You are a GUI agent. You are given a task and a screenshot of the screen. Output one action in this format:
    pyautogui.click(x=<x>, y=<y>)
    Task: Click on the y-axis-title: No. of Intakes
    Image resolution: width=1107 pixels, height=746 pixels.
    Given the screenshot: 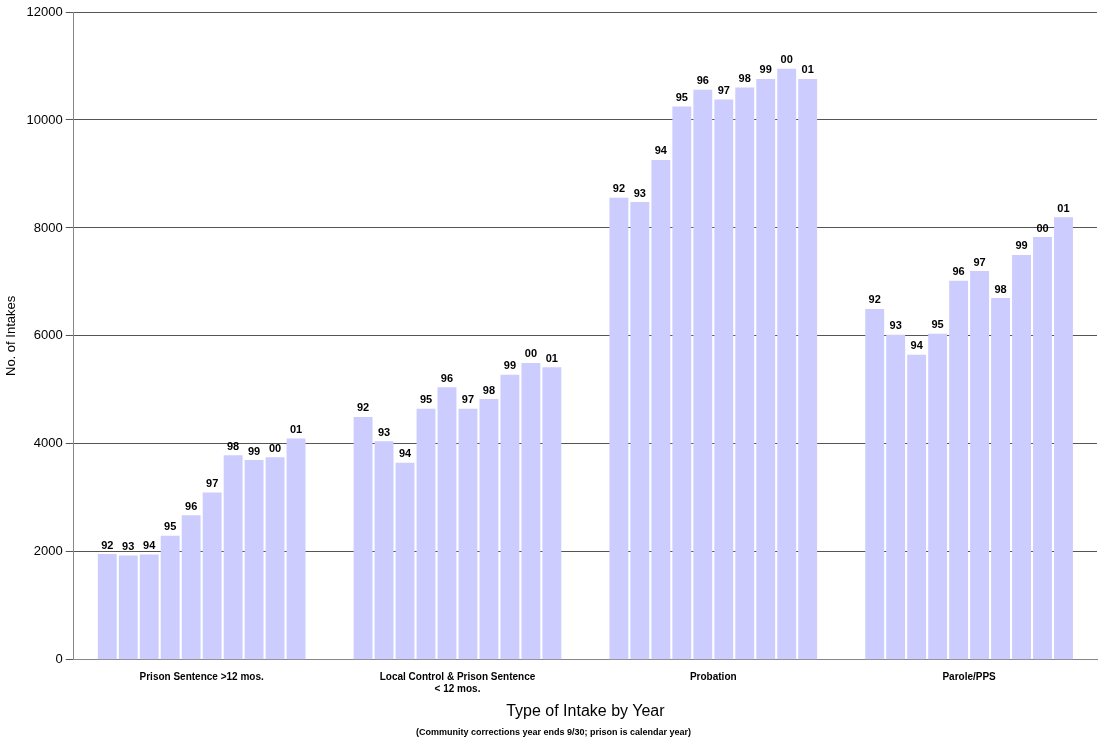 What is the action you would take?
    pyautogui.click(x=11, y=336)
    